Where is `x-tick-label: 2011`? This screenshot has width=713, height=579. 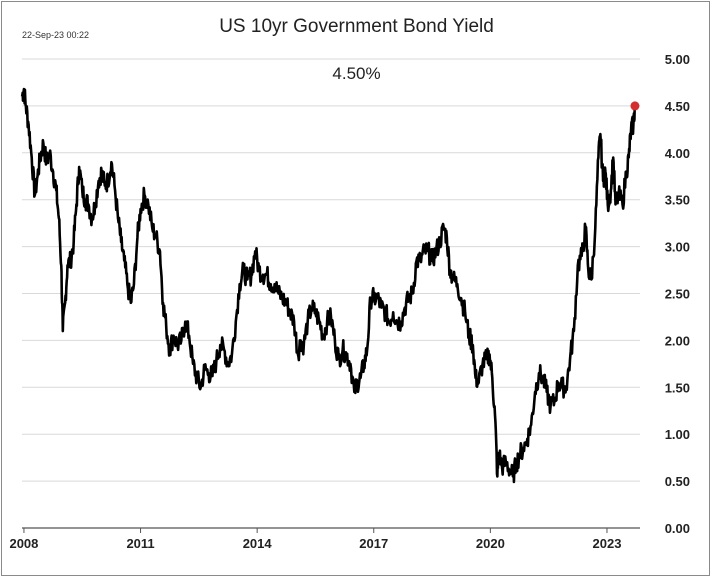
x-tick-label: 2011 is located at coordinates (140, 543).